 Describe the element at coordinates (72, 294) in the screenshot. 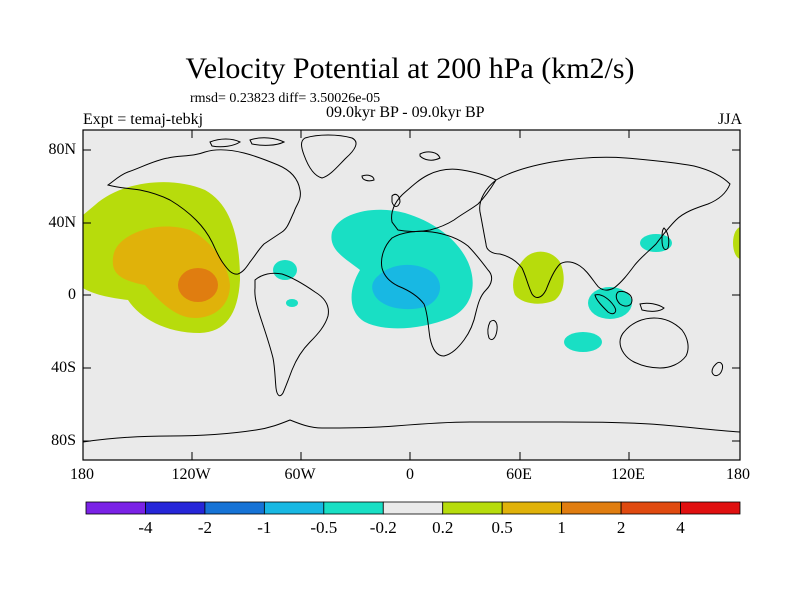

I see `lat-tick-0: 0` at that location.